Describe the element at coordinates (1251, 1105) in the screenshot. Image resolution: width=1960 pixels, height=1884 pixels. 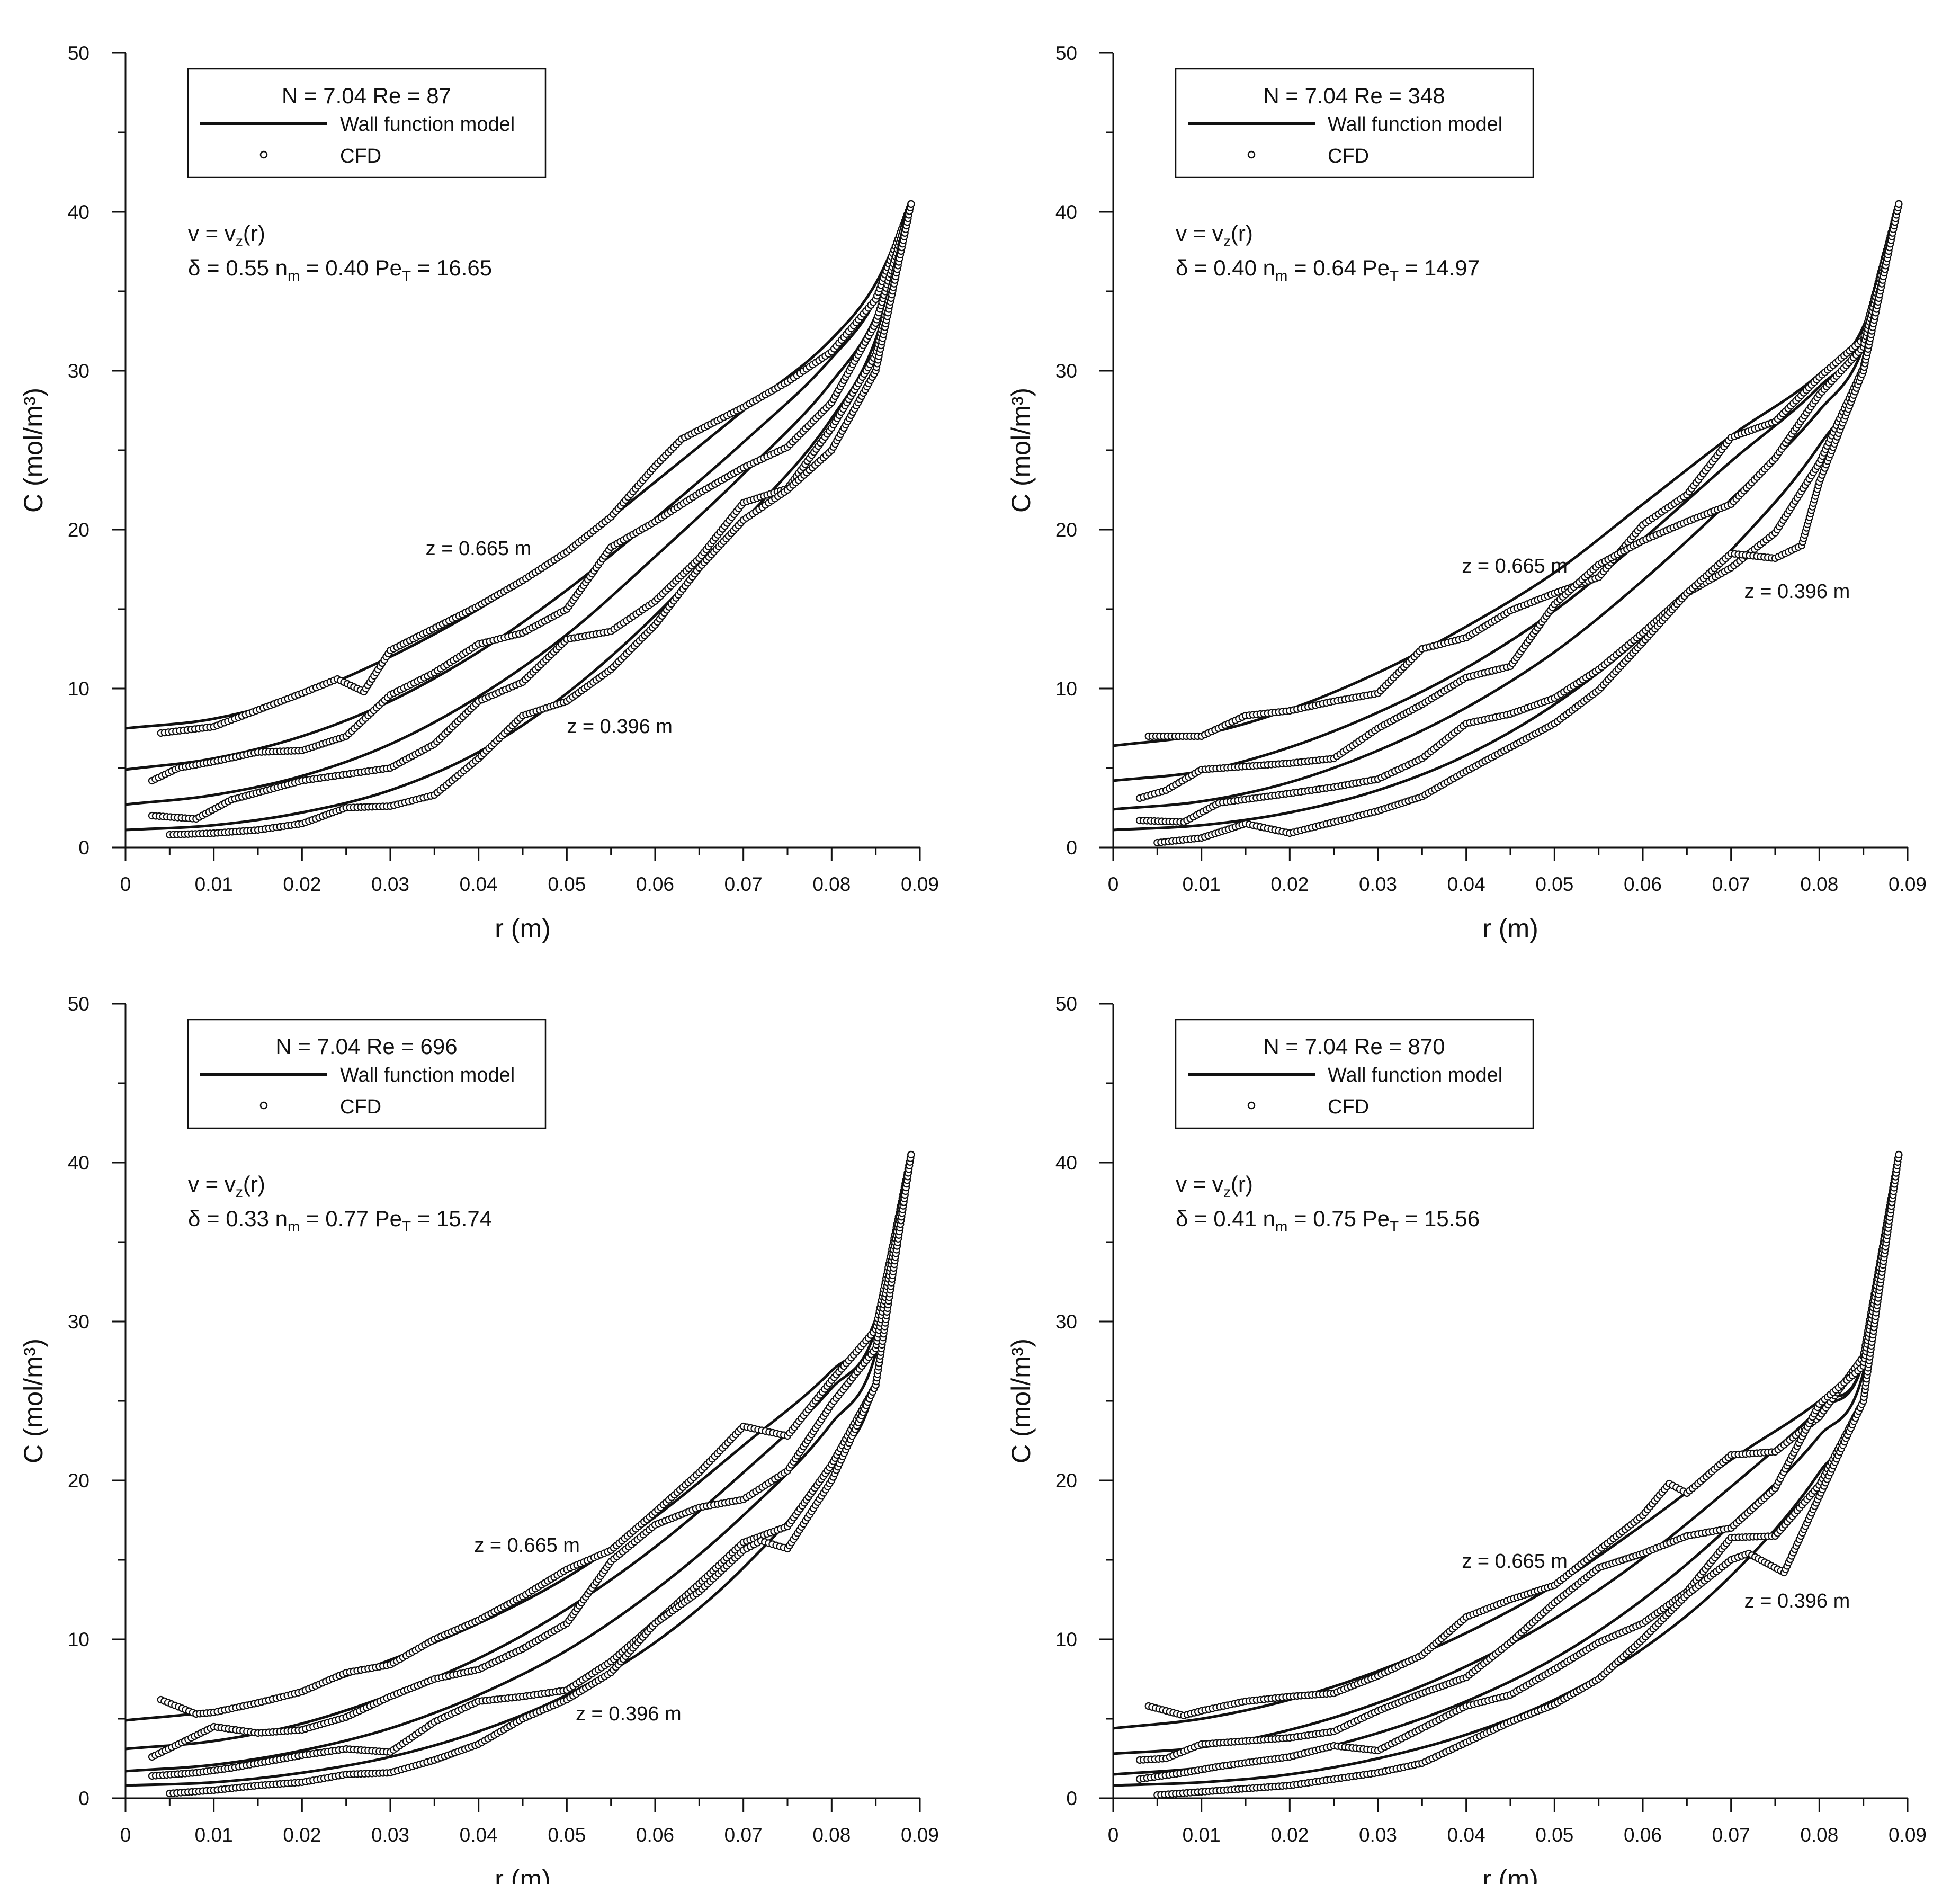
I see `legend-cfd-marker` at that location.